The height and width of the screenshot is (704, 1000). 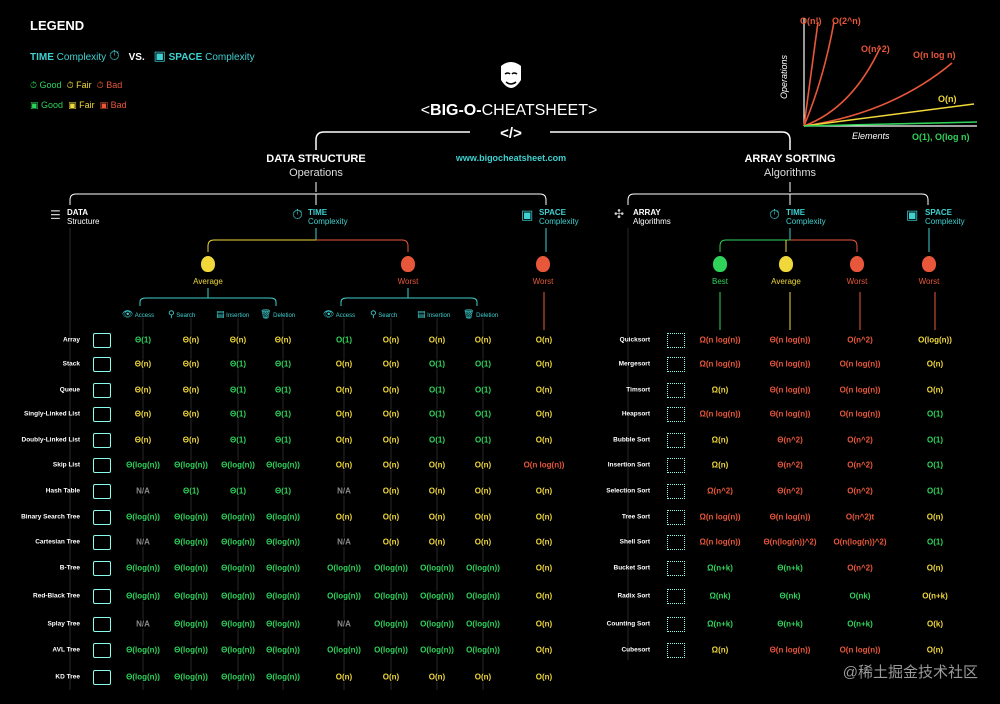 I want to click on space-worst-mask-icon, so click(x=543, y=264).